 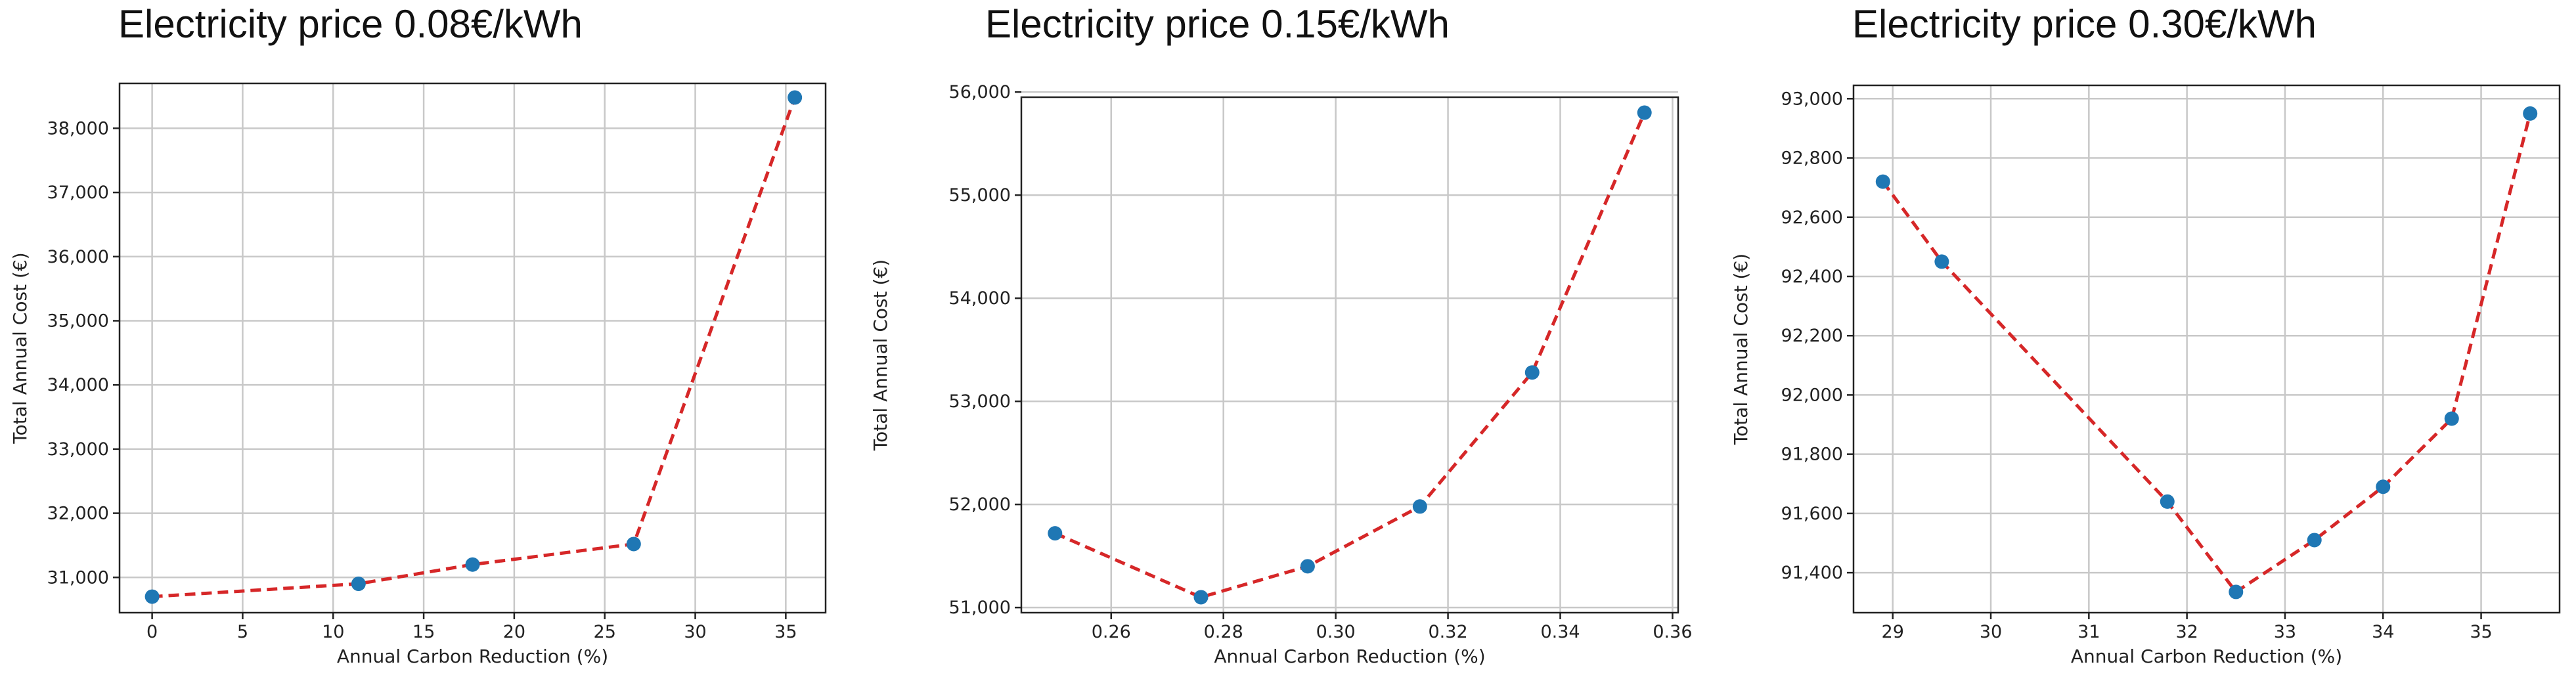 What do you see at coordinates (1448, 632) in the screenshot?
I see `x-tick-label: 0.32` at bounding box center [1448, 632].